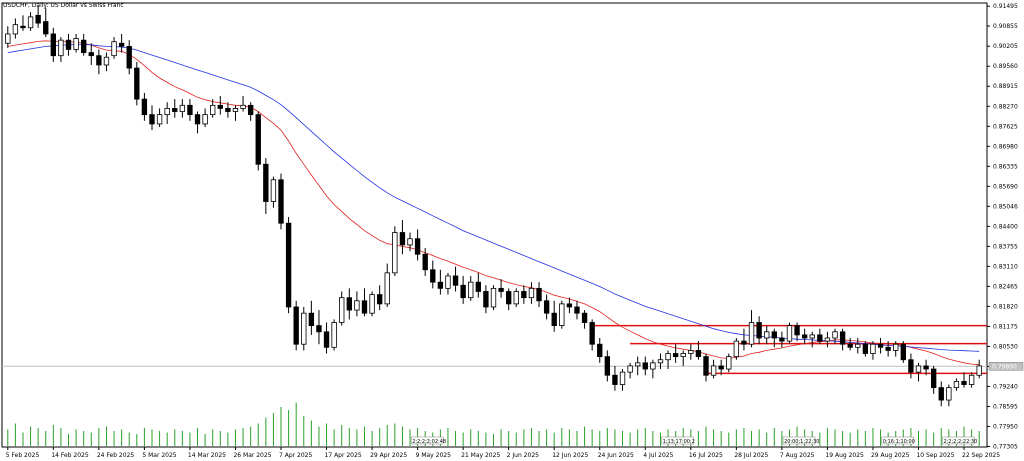 This screenshot has height=461, width=1024. I want to click on x-tick-label: 16 Jul 2025, so click(706, 455).